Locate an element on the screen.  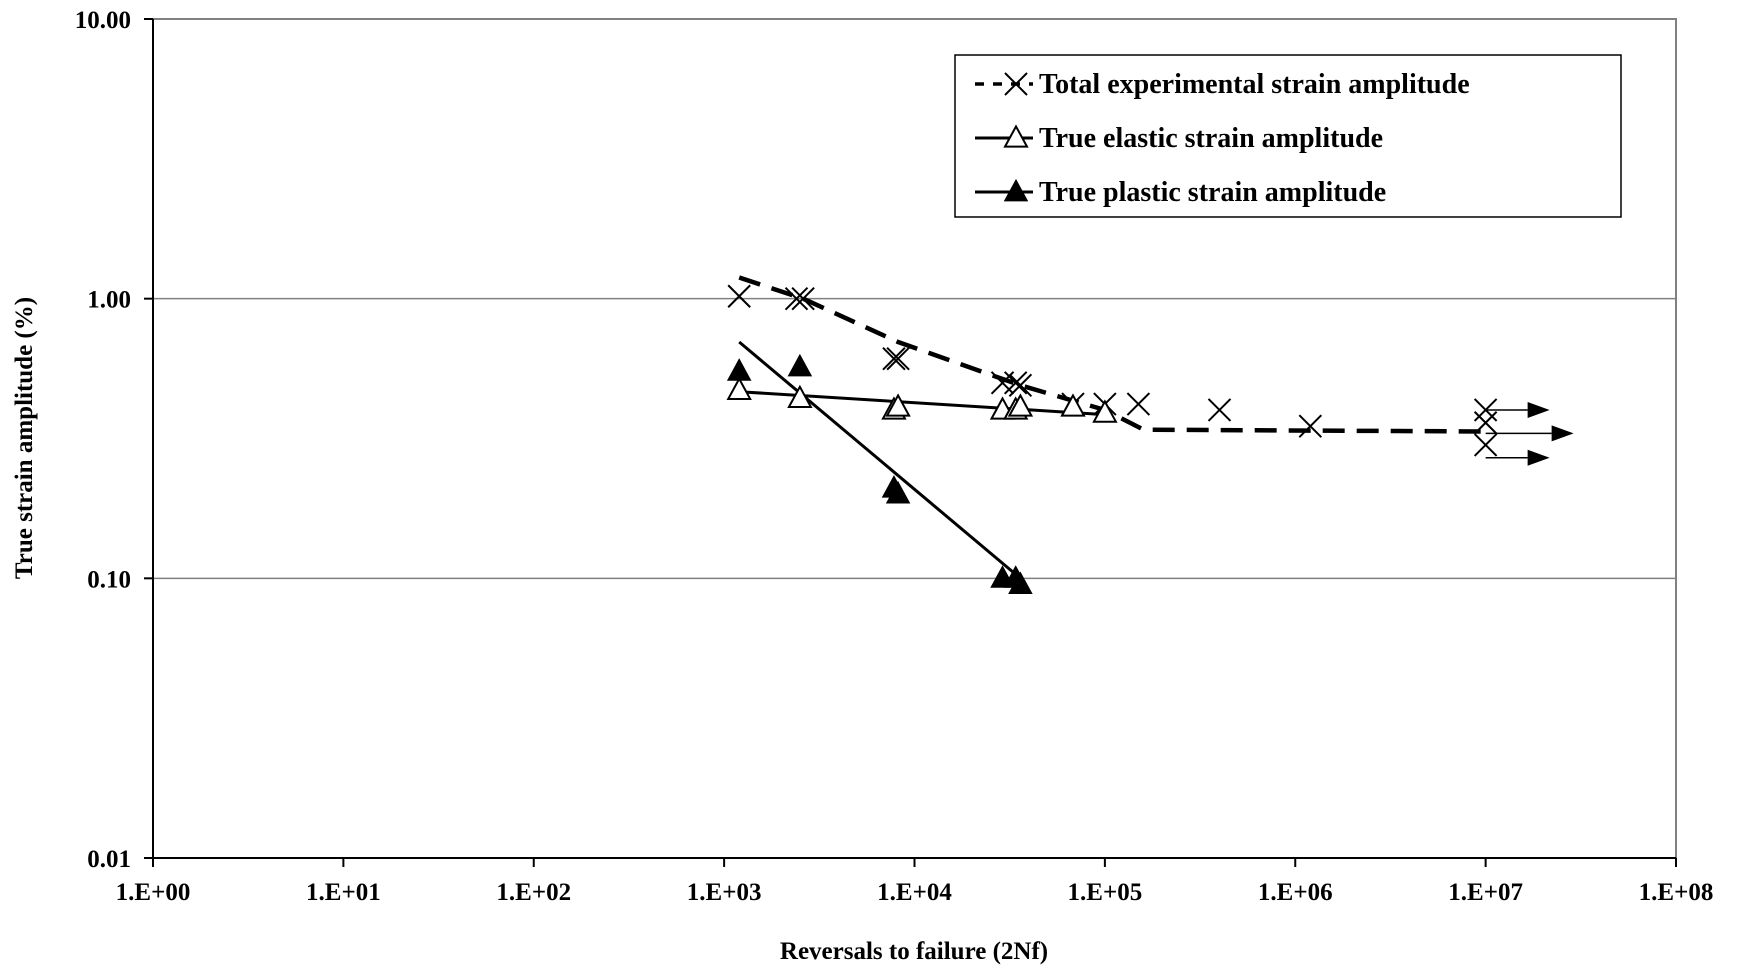
x-tick-label: 1.E+02 is located at coordinates (533, 892).